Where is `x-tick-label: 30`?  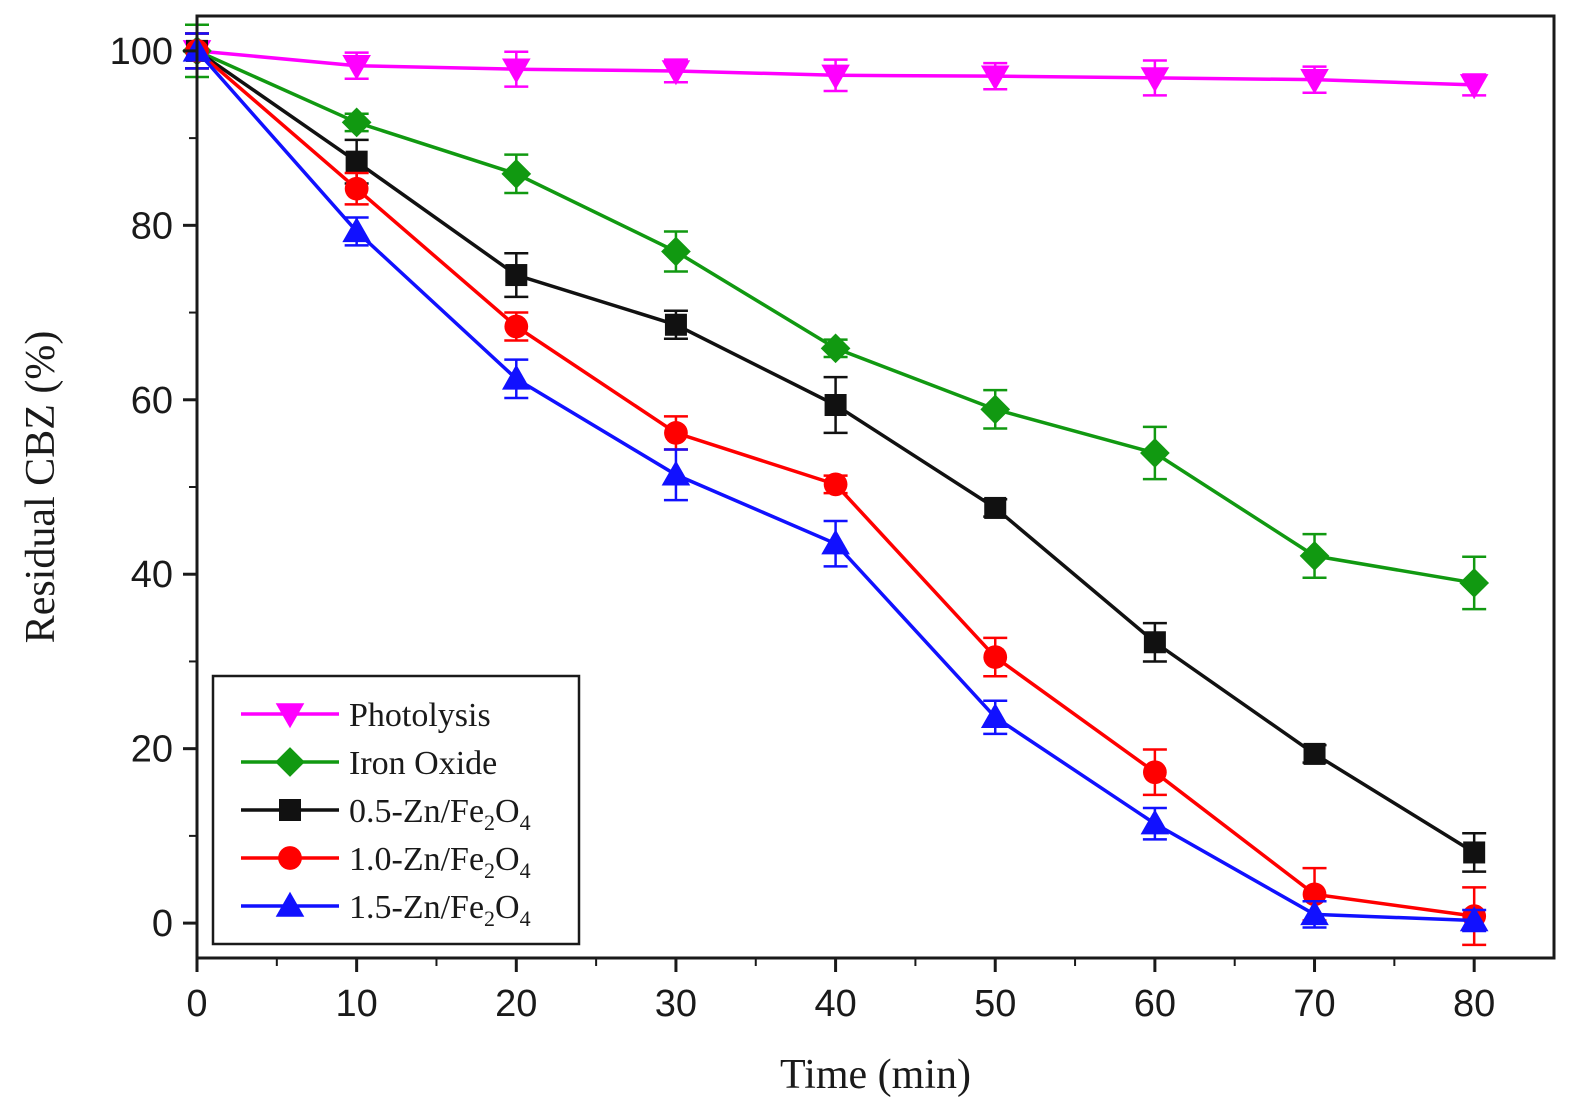 x-tick-label: 30 is located at coordinates (676, 1004).